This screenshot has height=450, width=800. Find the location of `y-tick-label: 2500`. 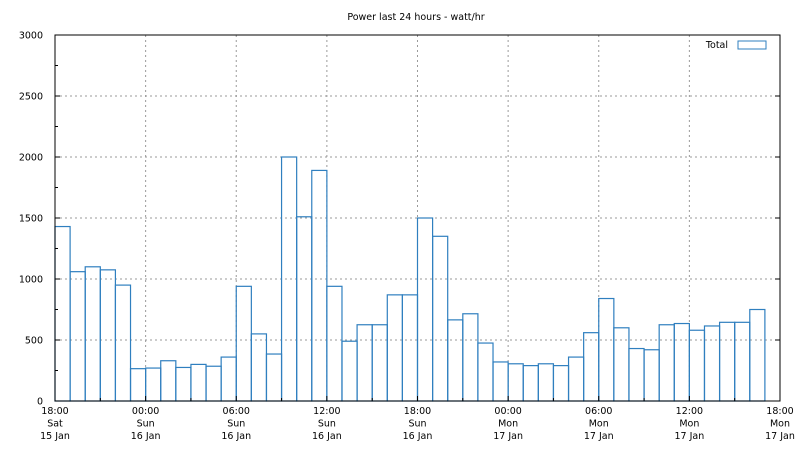

y-tick-label: 2500 is located at coordinates (31, 97).